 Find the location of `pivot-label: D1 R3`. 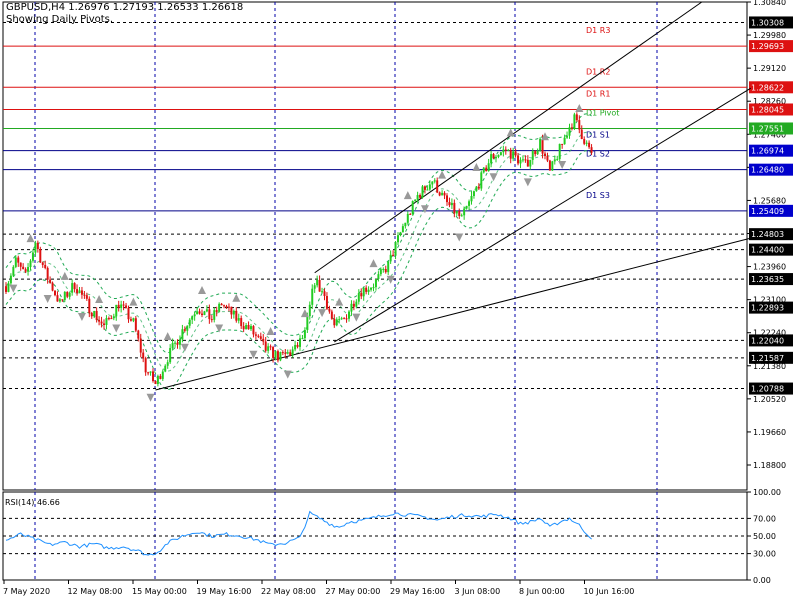

pivot-label: D1 R3 is located at coordinates (598, 30).